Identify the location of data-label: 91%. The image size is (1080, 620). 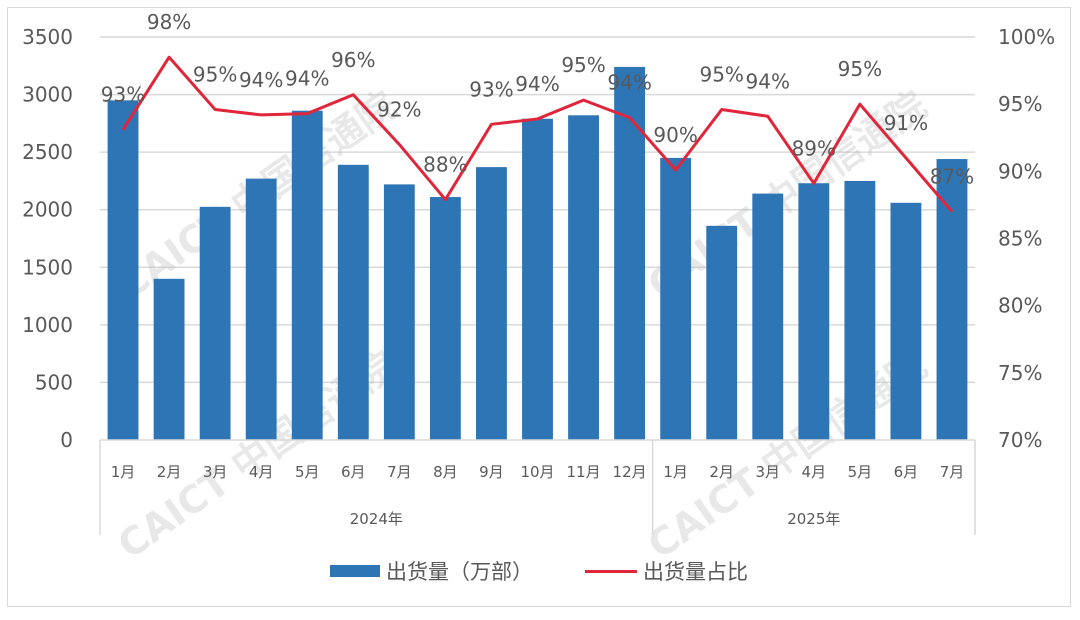
(906, 123).